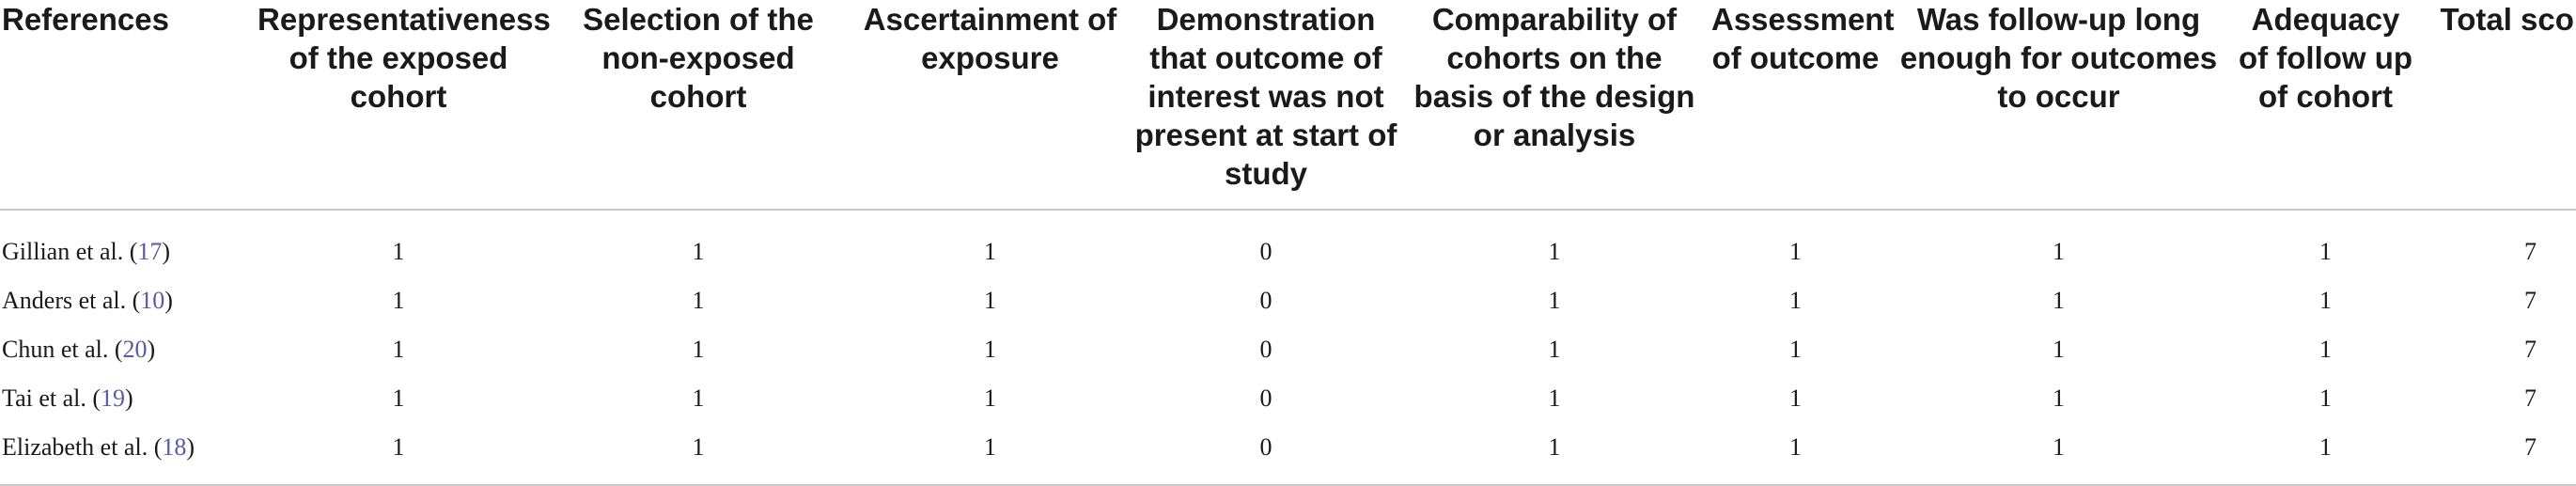  I want to click on table-row: Tai et al. (19) 1 1 1 0 1 1 1 1 7, so click(1288, 398).